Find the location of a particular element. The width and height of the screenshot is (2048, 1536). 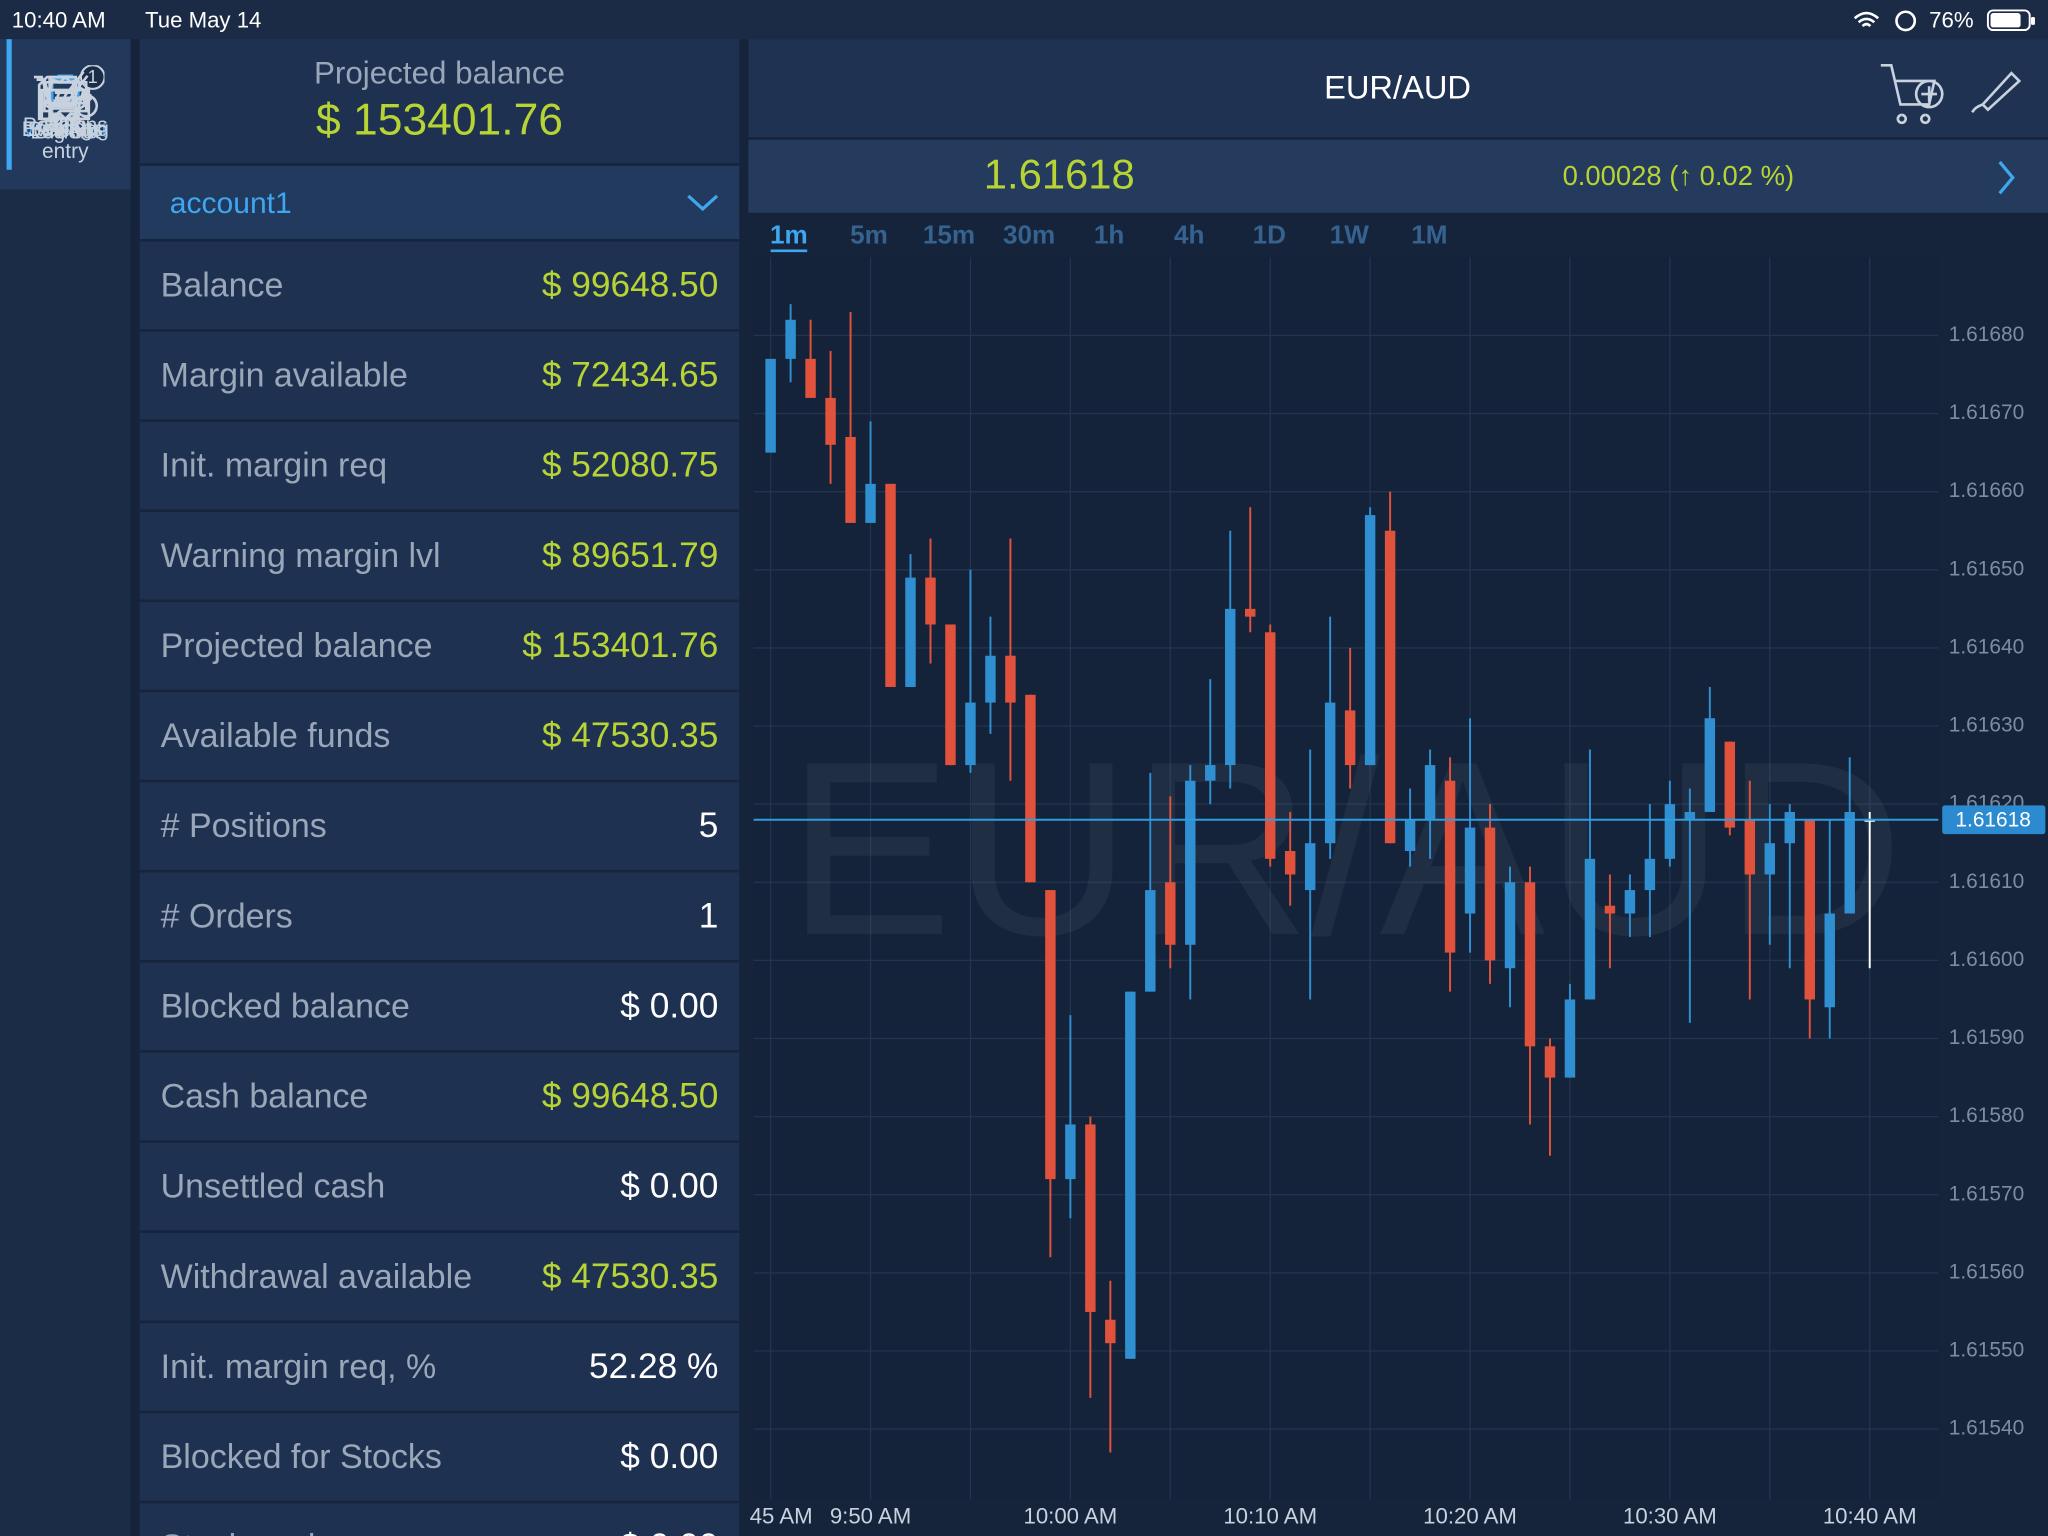

nav-item: Help is located at coordinates (65, 585).